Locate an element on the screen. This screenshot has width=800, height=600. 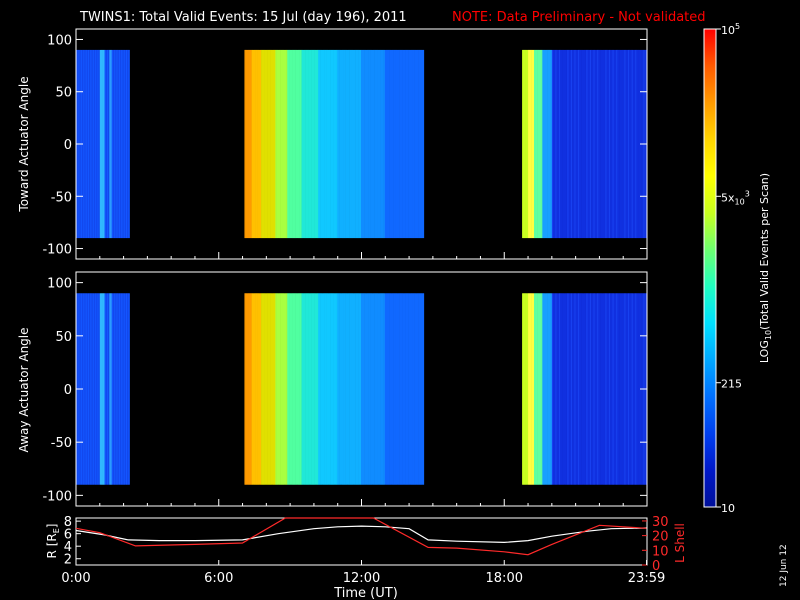
l-shell-tick-label: 0 is located at coordinates (656, 566).